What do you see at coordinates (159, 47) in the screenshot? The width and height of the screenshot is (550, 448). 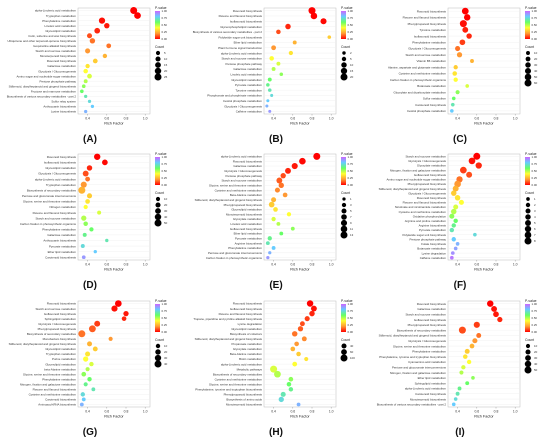 I see `count-legend-title: Count` at bounding box center [159, 47].